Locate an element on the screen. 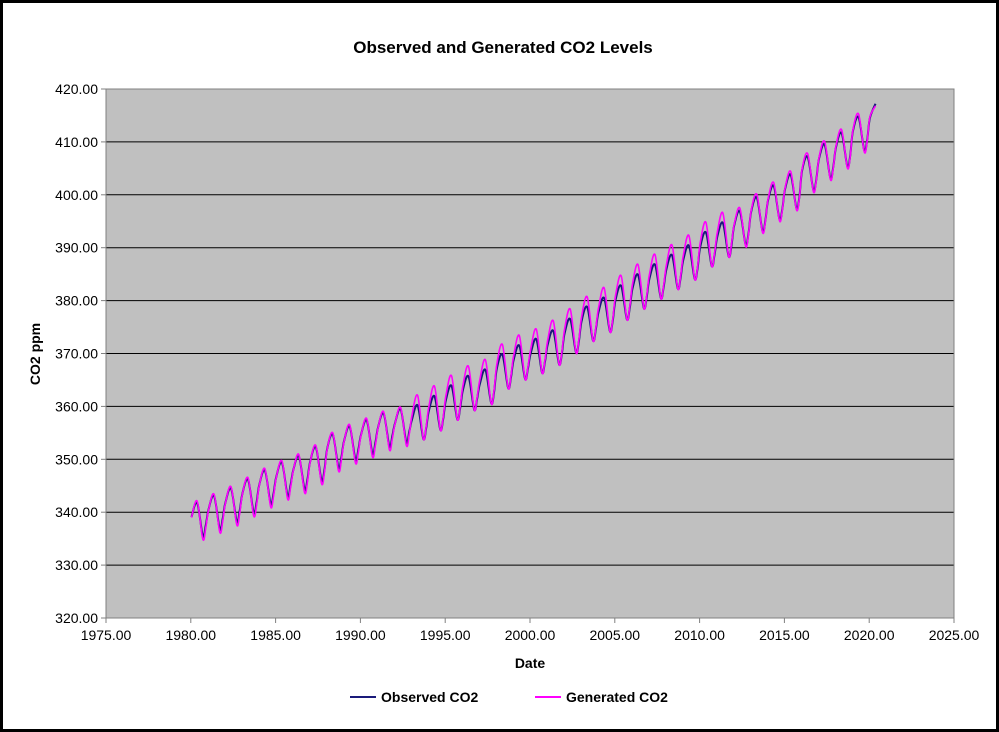  x-tick-label: 1985.00 is located at coordinates (275, 635).